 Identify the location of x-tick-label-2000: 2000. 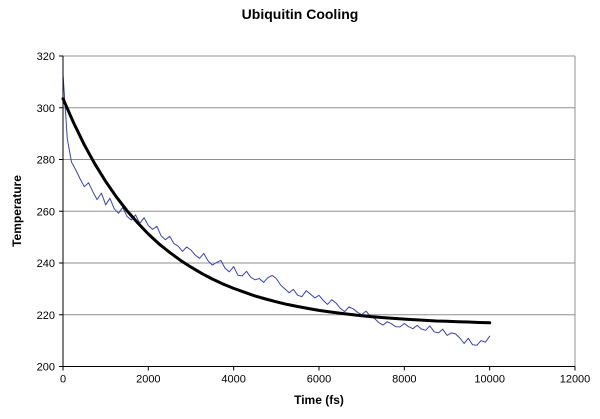
(148, 380).